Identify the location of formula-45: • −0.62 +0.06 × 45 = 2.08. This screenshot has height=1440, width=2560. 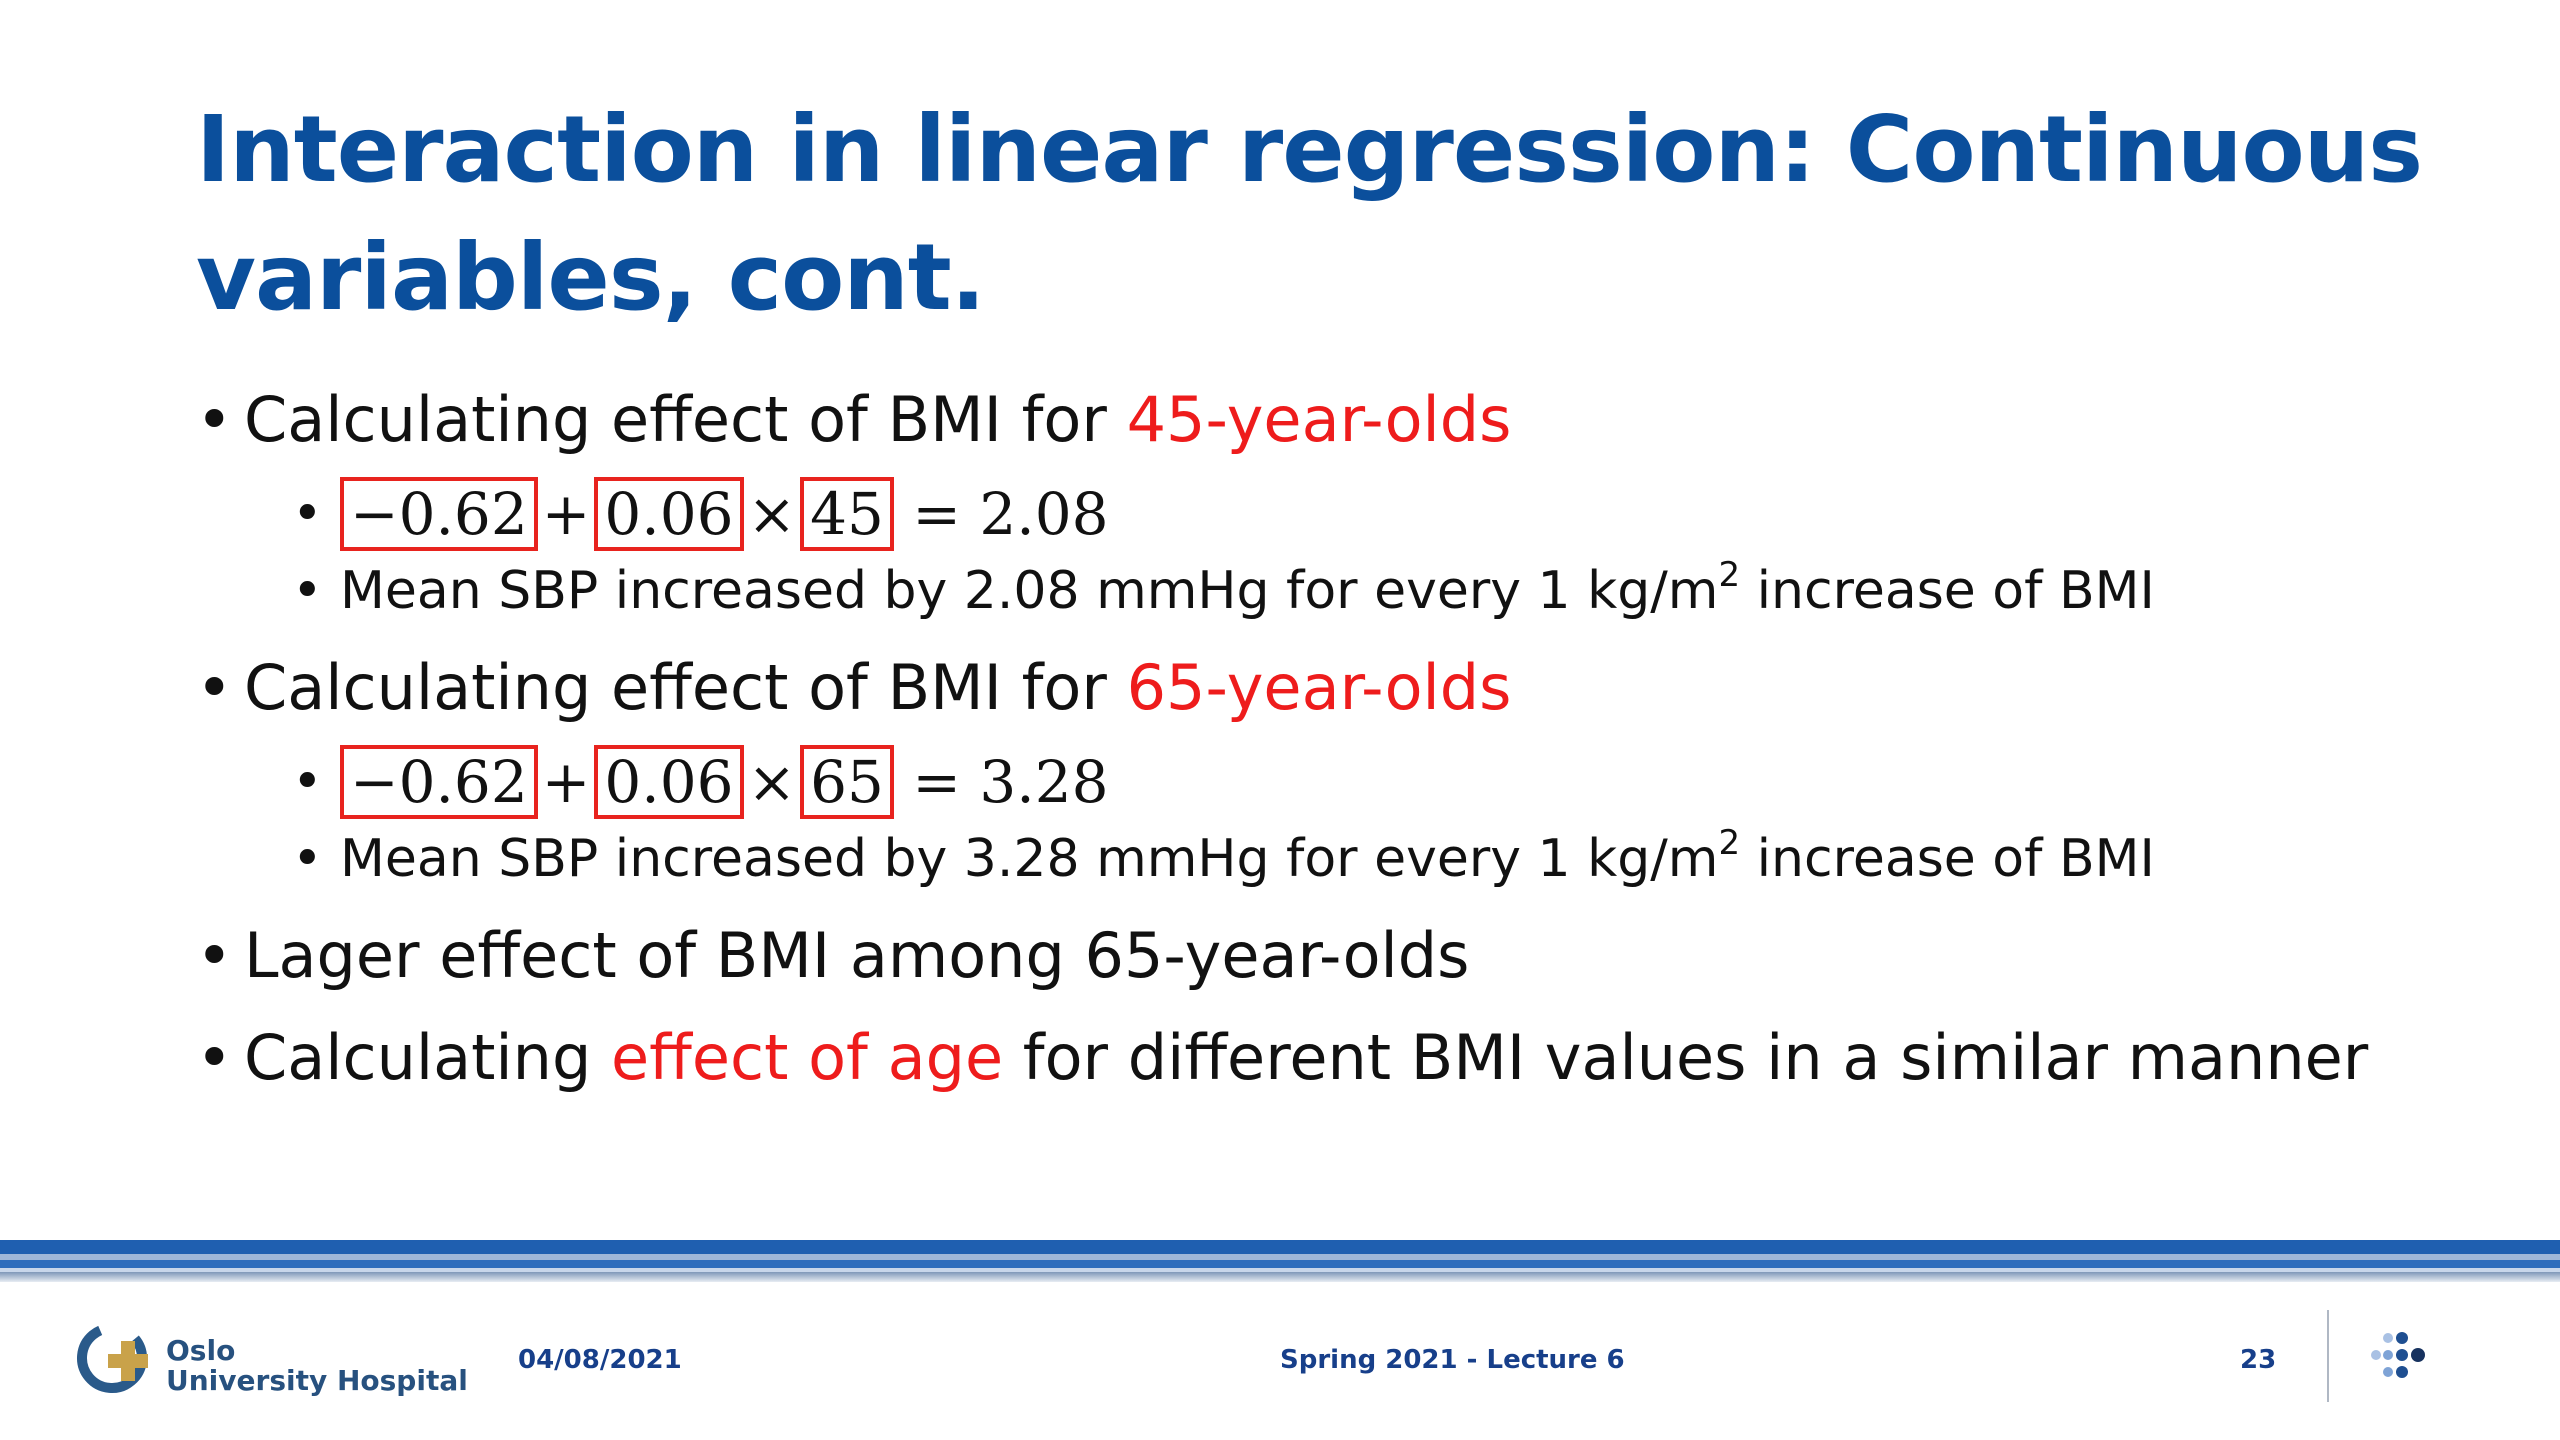
(1369, 514).